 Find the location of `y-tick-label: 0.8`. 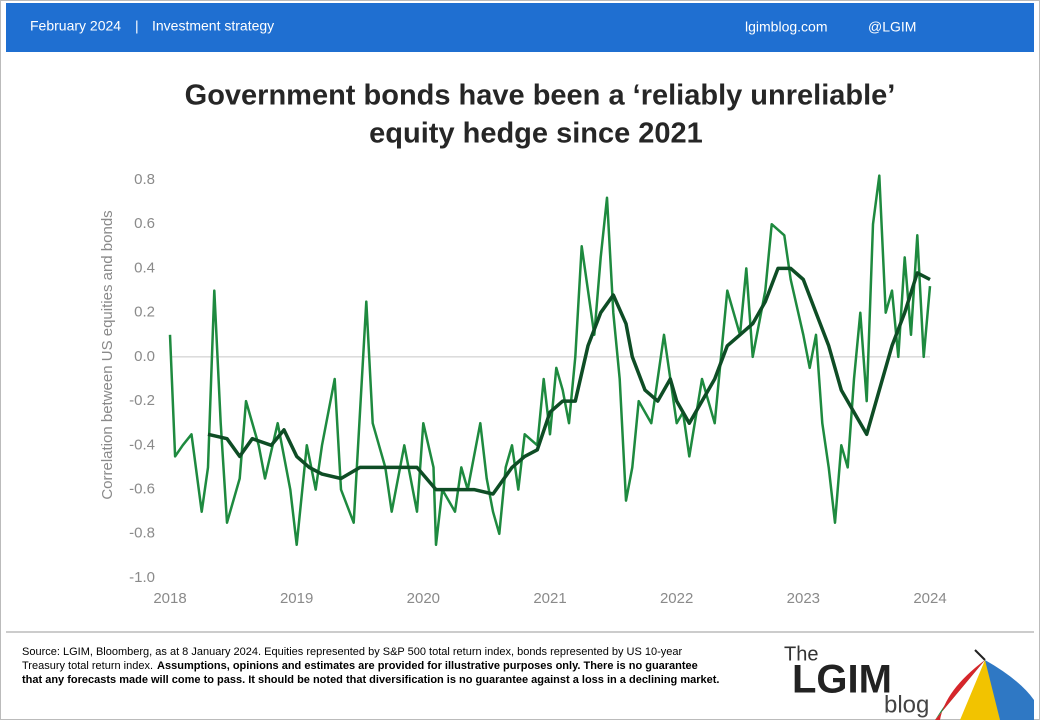

y-tick-label: 0.8 is located at coordinates (144, 179).